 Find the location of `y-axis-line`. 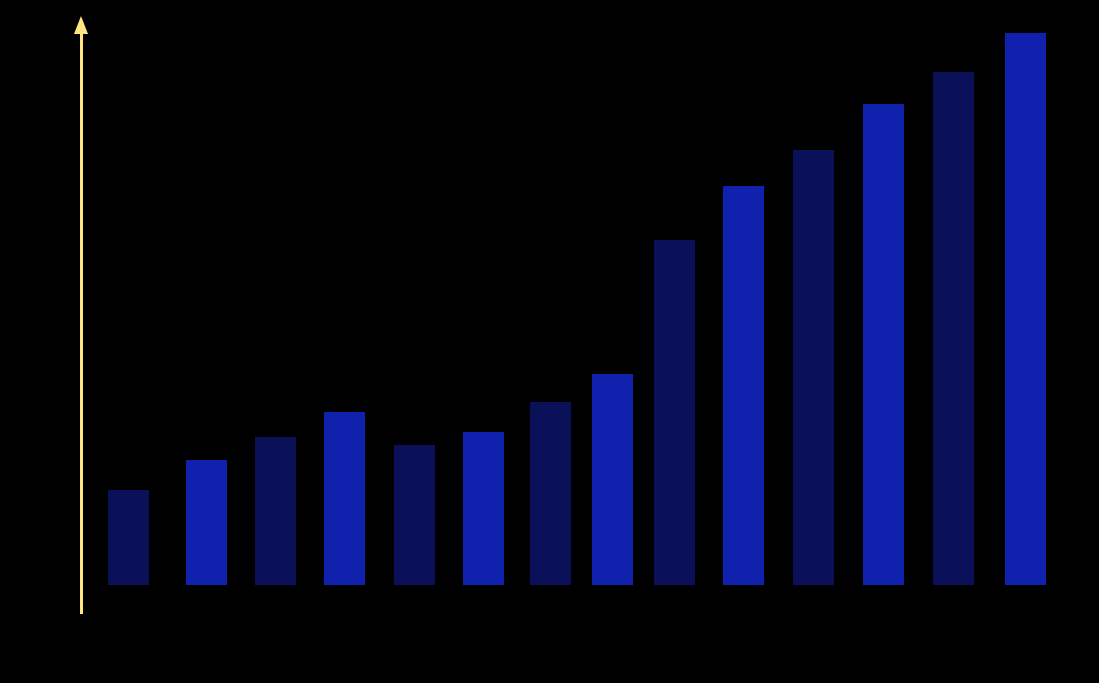

y-axis-line is located at coordinates (81, 322).